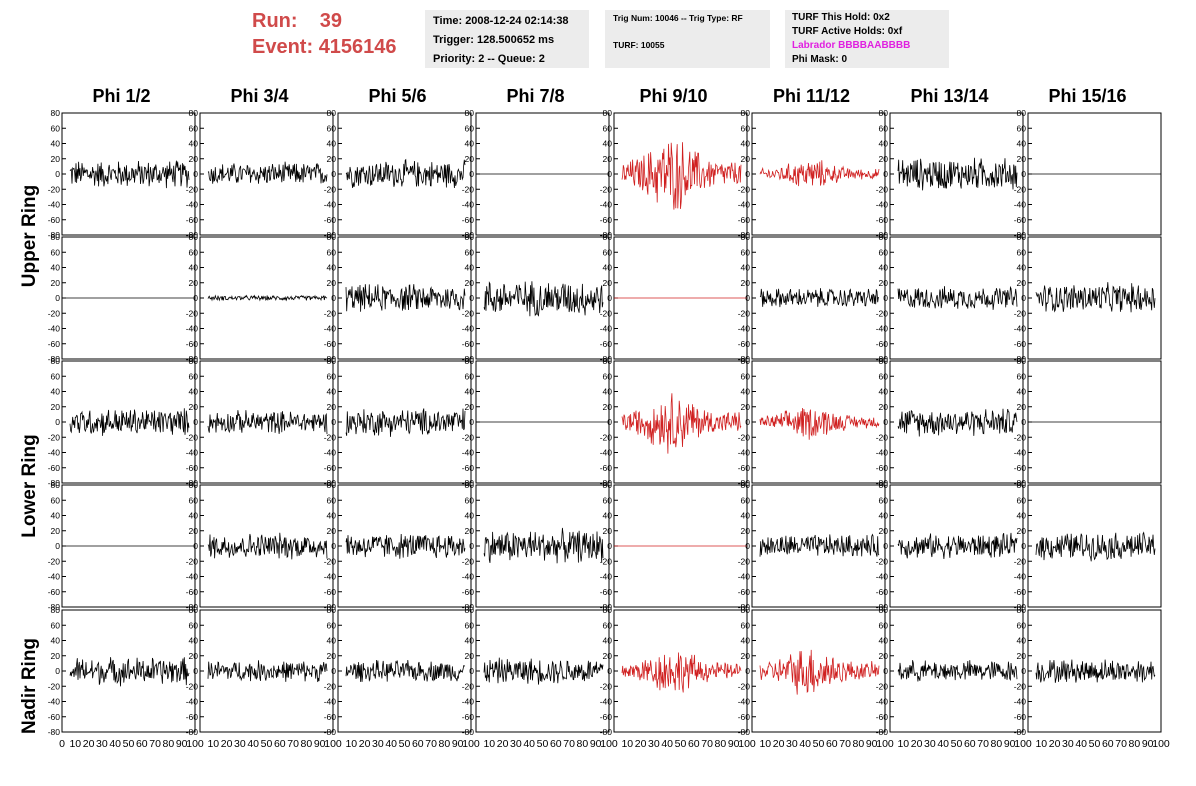 Image resolution: width=1196 pixels, height=786 pixels. Describe the element at coordinates (930, 744) in the screenshot. I see `x-tick-label: 30` at that location.